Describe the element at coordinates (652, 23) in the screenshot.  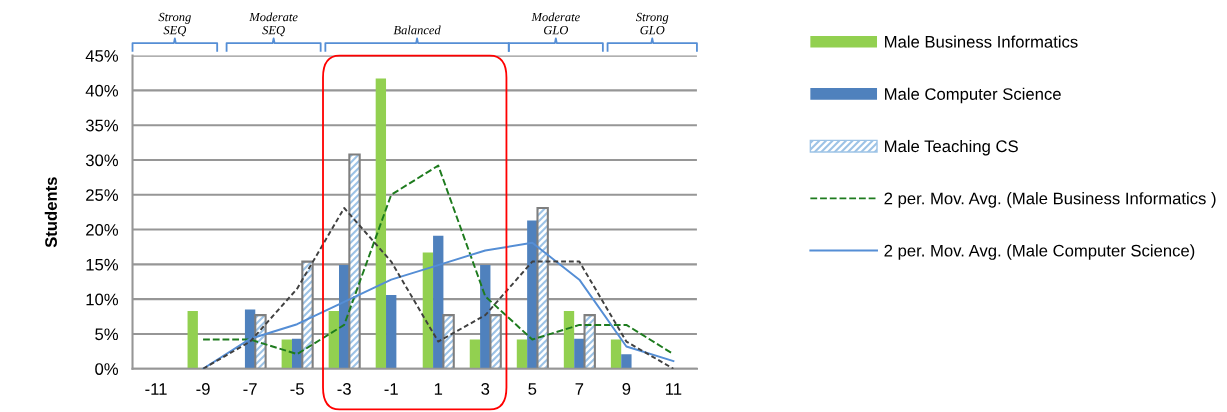
I see `text: Strong GLO` at that location.